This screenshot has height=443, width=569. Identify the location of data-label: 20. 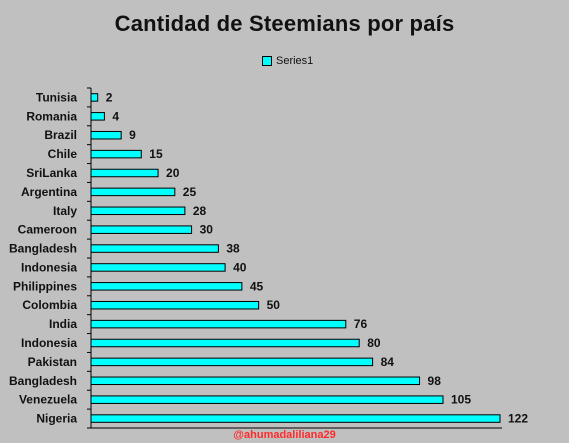
(173, 173).